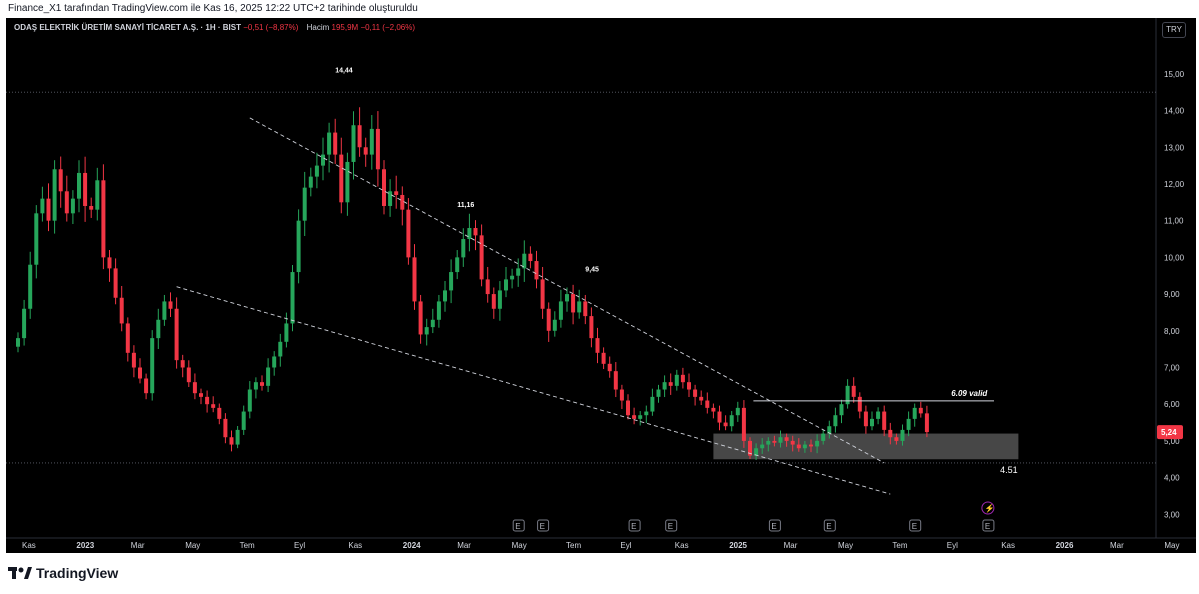 The height and width of the screenshot is (594, 1199). I want to click on price-change: −0,51 (−8,87%), so click(270, 27).